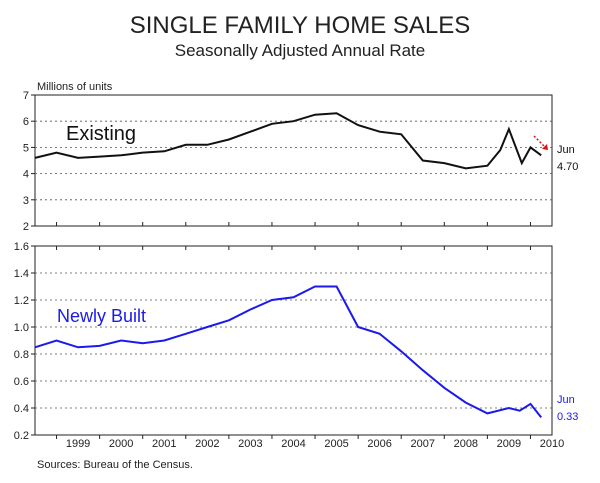  I want to click on top-y-tick-label: 5, so click(26, 148).